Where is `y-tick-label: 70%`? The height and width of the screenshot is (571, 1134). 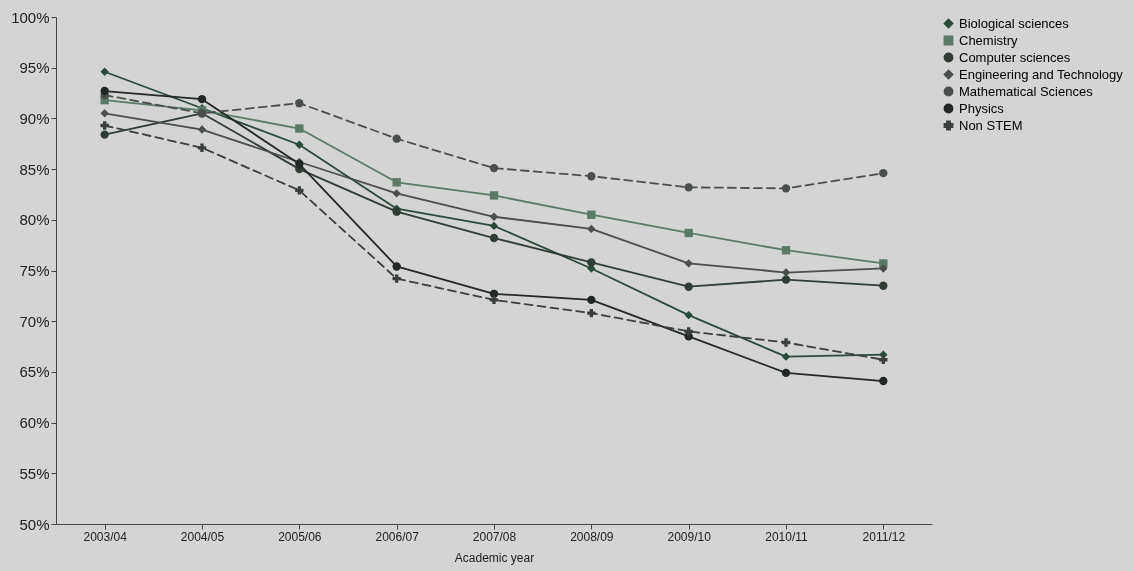 y-tick-label: 70% is located at coordinates (34, 321).